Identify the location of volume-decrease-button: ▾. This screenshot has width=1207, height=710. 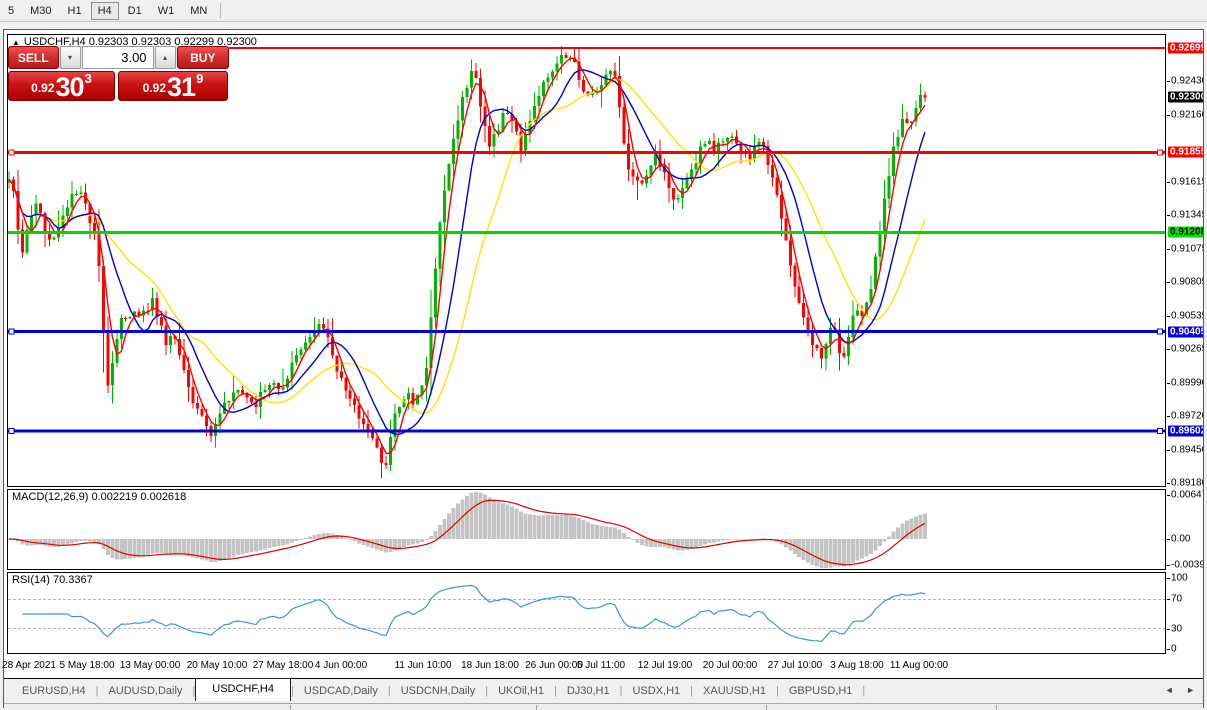
(70, 57).